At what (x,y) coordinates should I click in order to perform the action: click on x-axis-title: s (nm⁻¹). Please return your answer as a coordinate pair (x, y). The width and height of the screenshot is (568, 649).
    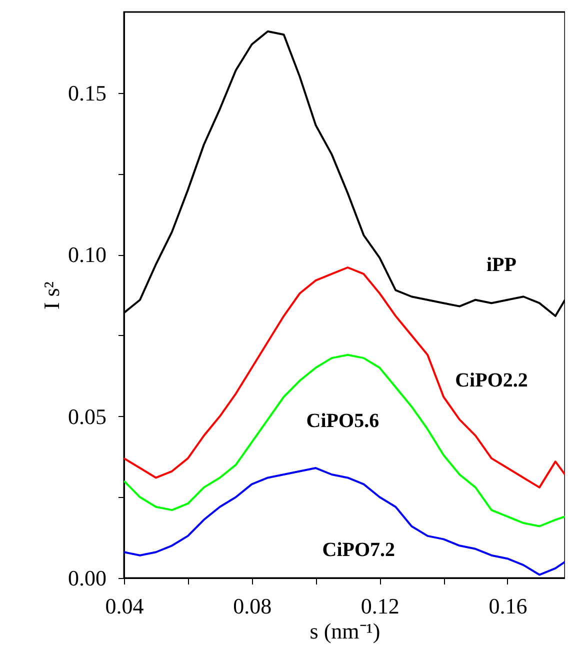
    Looking at the image, I should click on (345, 631).